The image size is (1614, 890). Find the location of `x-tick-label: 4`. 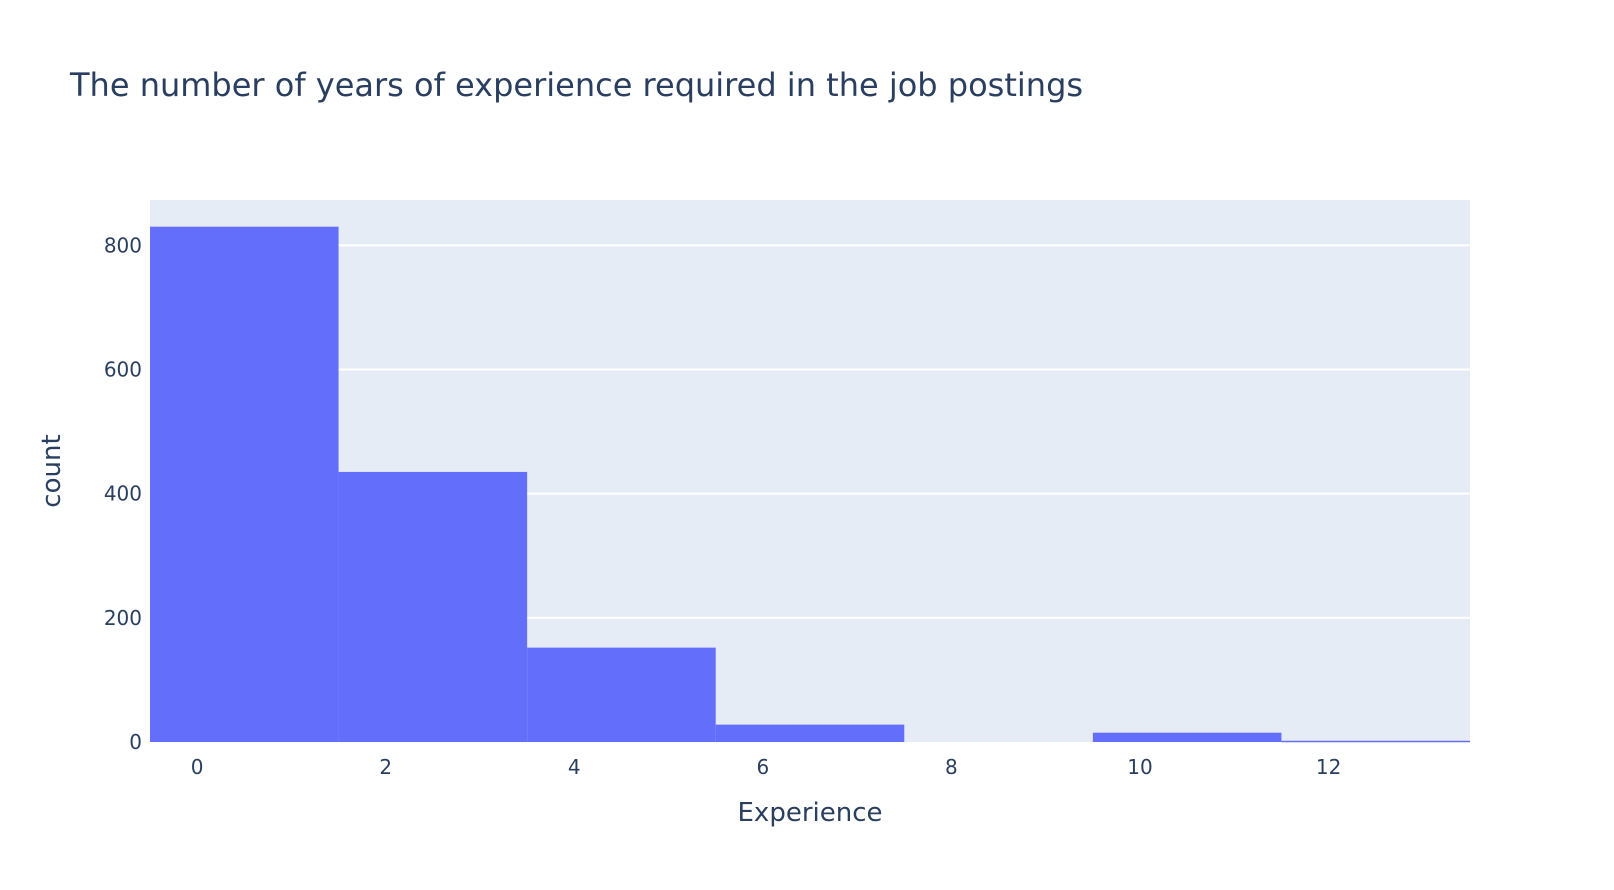

x-tick-label: 4 is located at coordinates (574, 767).